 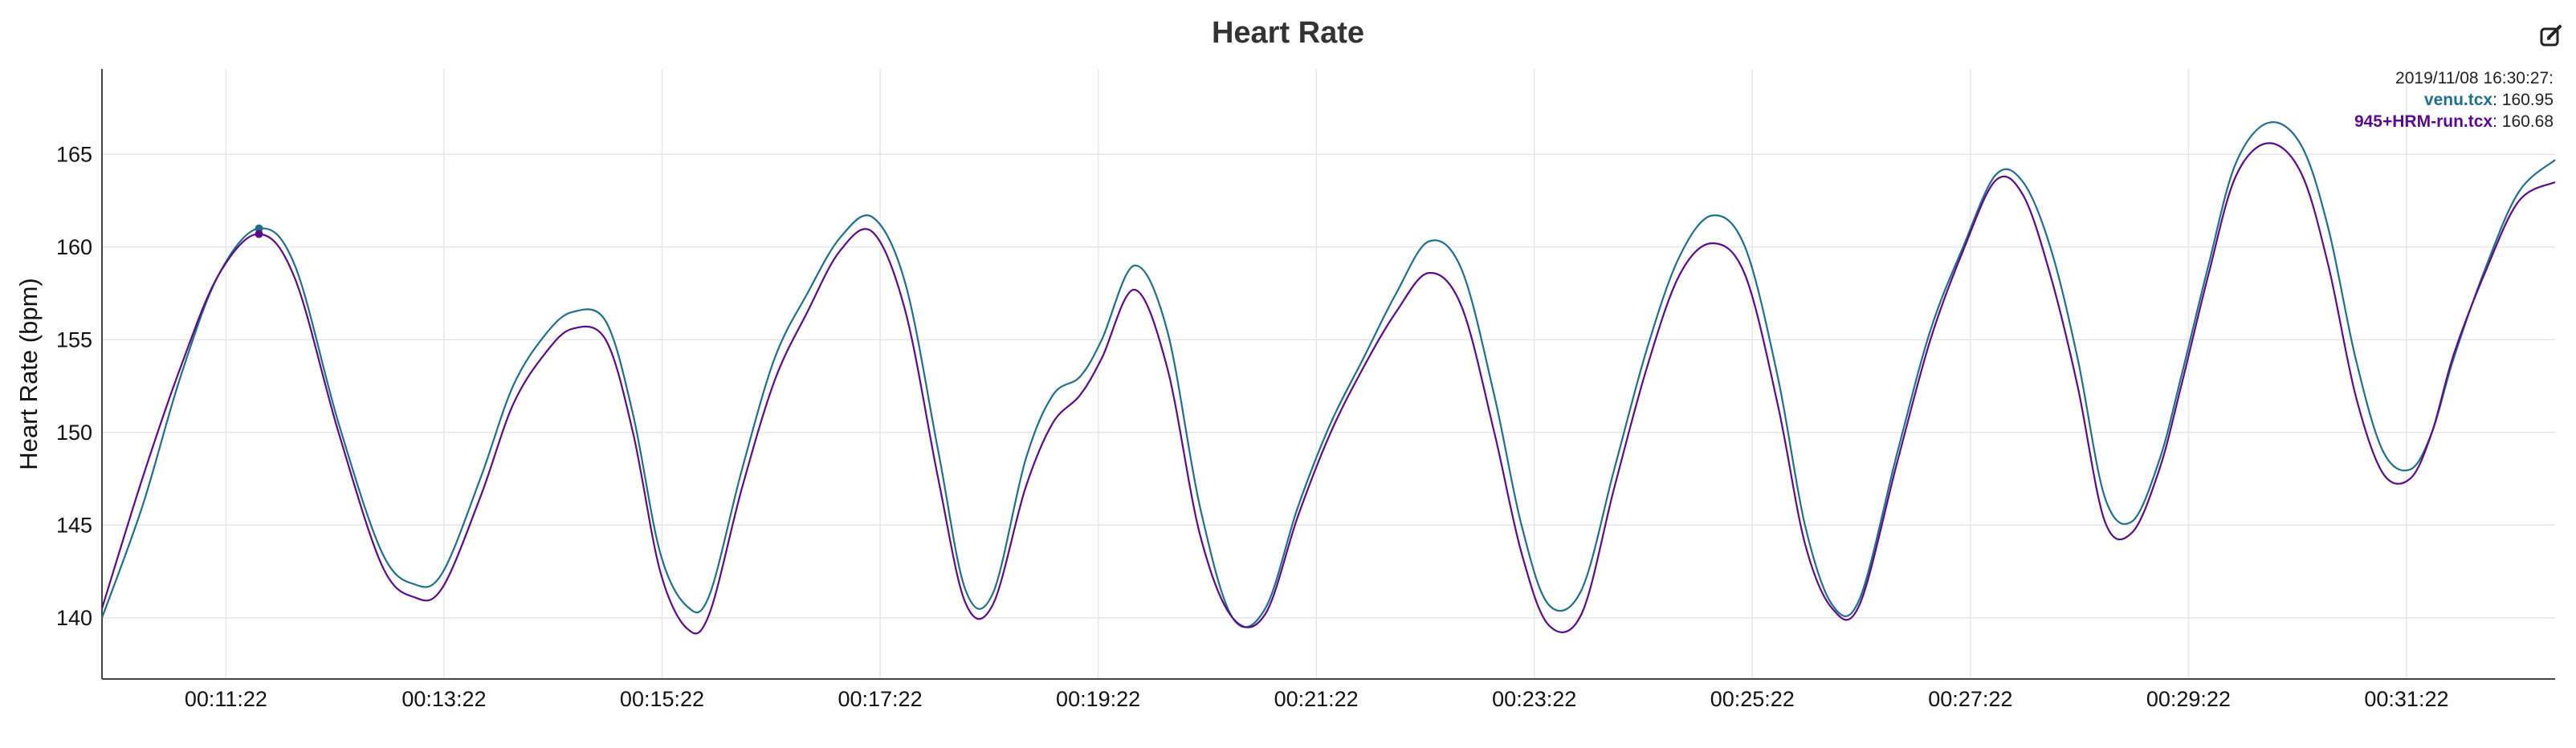 What do you see at coordinates (2423, 122) in the screenshot?
I see `legend-series-name: 945+HRM-run.tcx` at bounding box center [2423, 122].